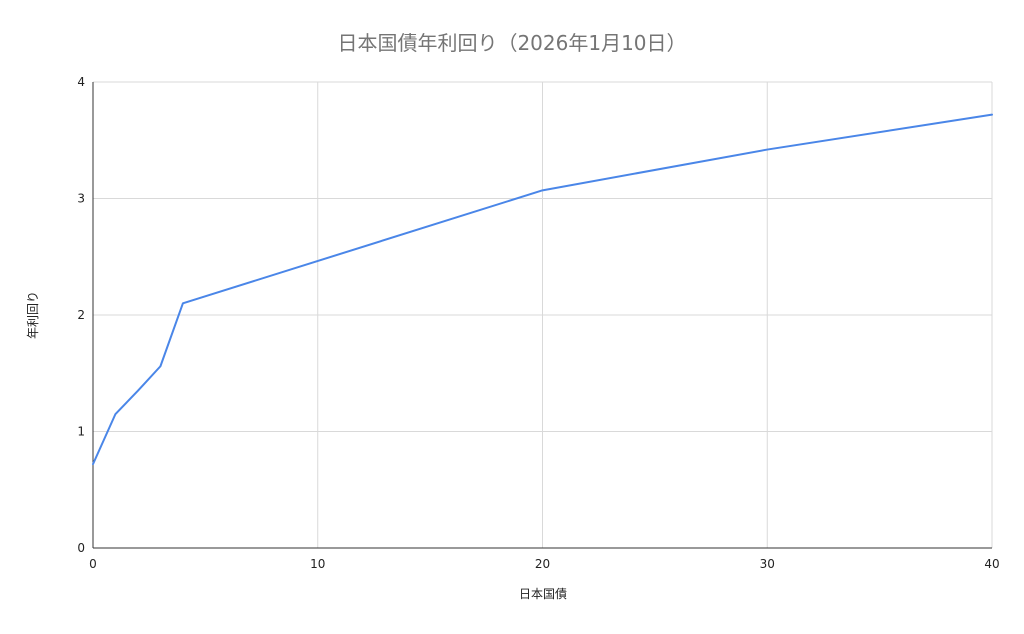 The image size is (1024, 634). Describe the element at coordinates (81, 199) in the screenshot. I see `y-tick-label: 3` at that location.